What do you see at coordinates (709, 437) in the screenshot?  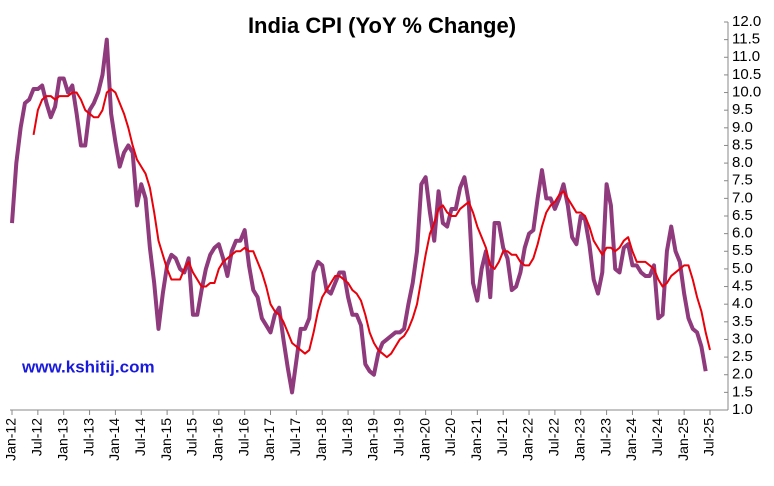 I see `x-tick-label: Jul-25` at bounding box center [709, 437].